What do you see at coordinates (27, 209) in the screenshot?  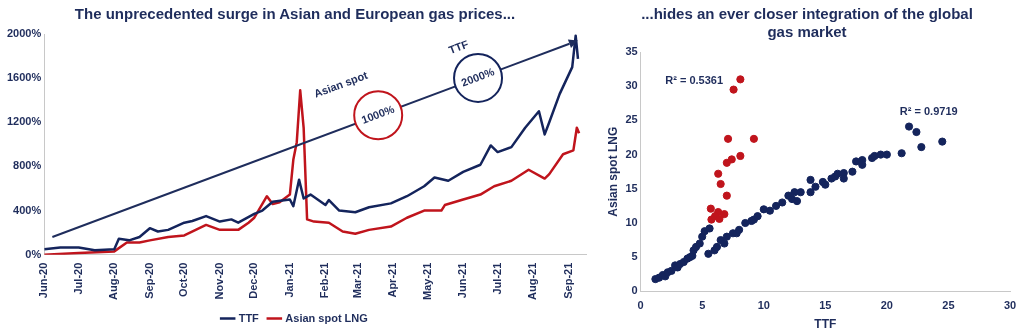 I see `y-tick-label: 400%` at bounding box center [27, 209].